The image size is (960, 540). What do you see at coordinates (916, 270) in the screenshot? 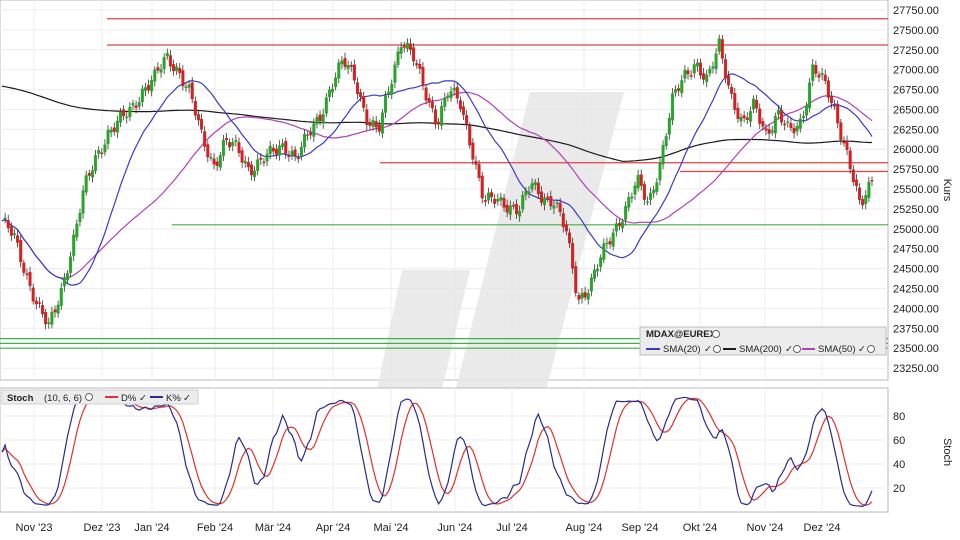
I see `price-tick-label: 24500.00` at bounding box center [916, 270].